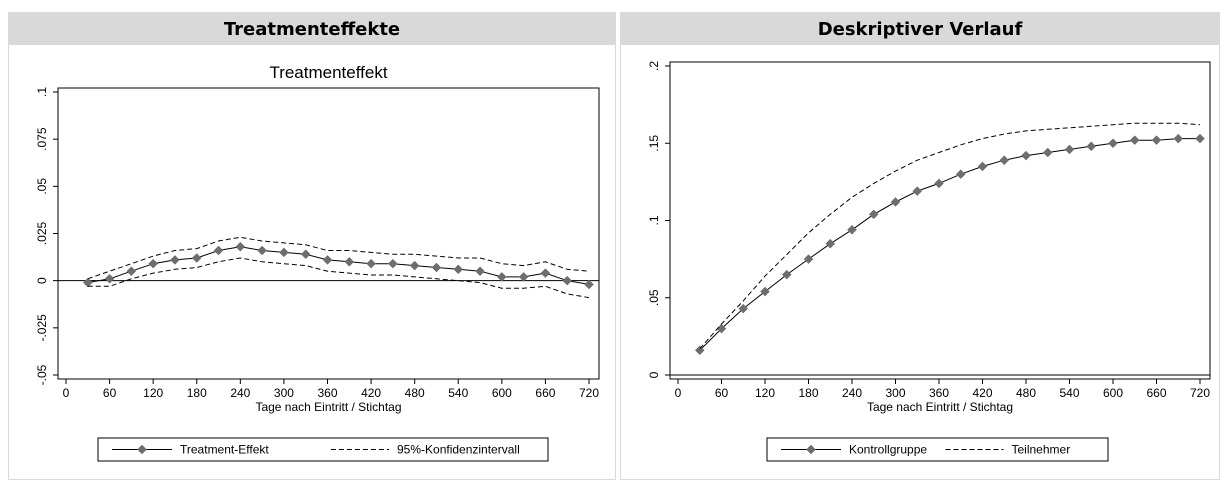 The height and width of the screenshot is (480, 1228). Describe the element at coordinates (42, 233) in the screenshot. I see `y-tick-label: .025` at that location.